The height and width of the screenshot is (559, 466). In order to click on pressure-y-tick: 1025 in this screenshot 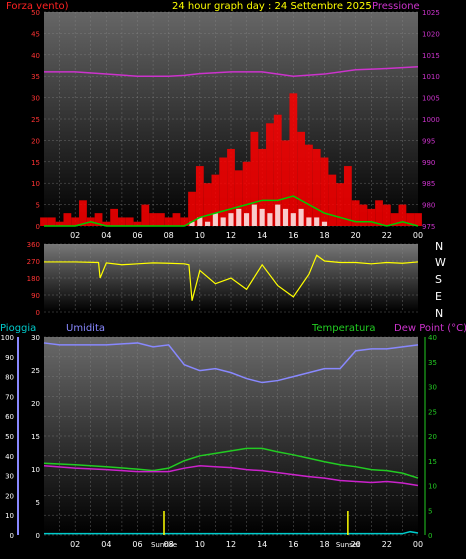, I will do `click(431, 13)`.